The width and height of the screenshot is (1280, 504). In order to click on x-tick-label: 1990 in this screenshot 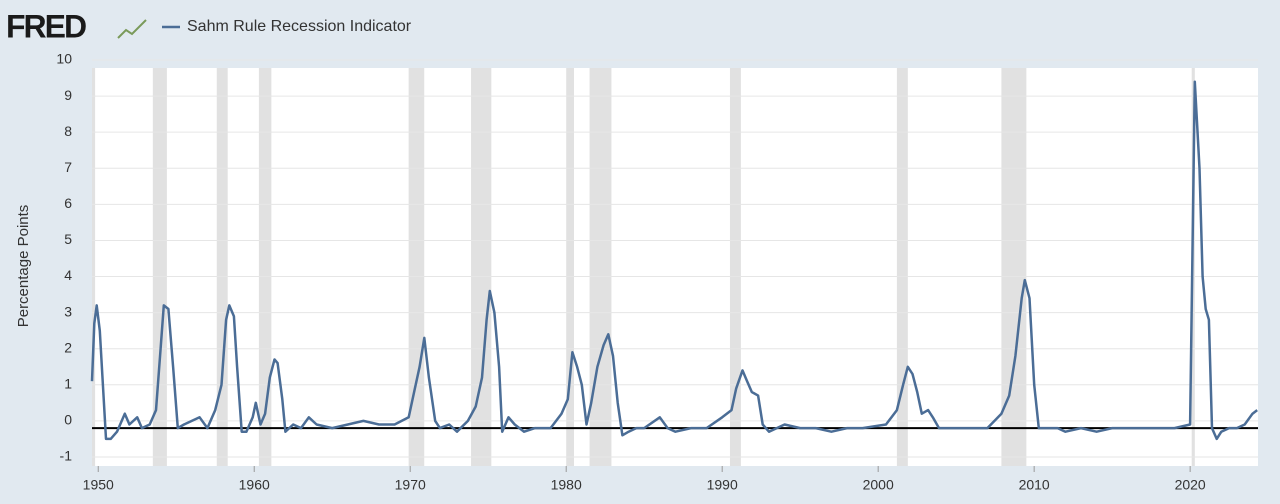, I will do `click(722, 485)`.